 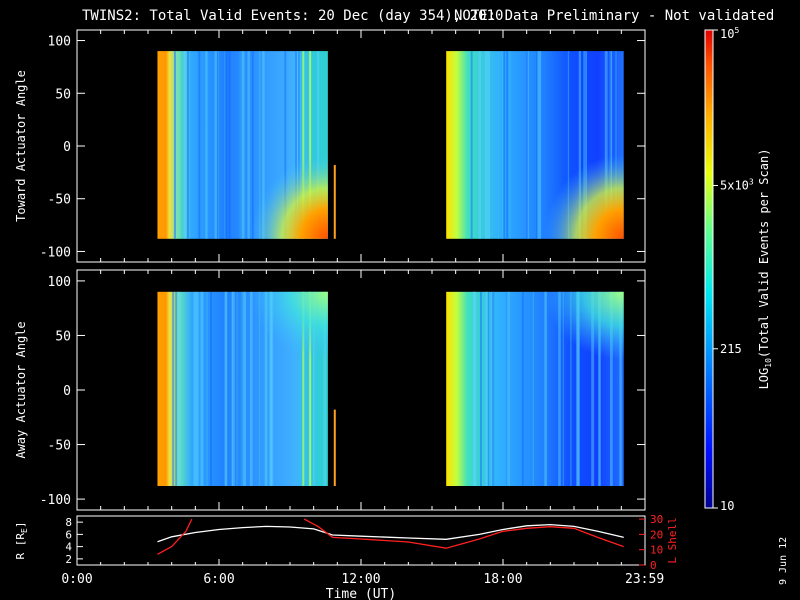 What do you see at coordinates (783, 561) in the screenshot?
I see `plot-date-stamp: 9 Jun 12` at bounding box center [783, 561].